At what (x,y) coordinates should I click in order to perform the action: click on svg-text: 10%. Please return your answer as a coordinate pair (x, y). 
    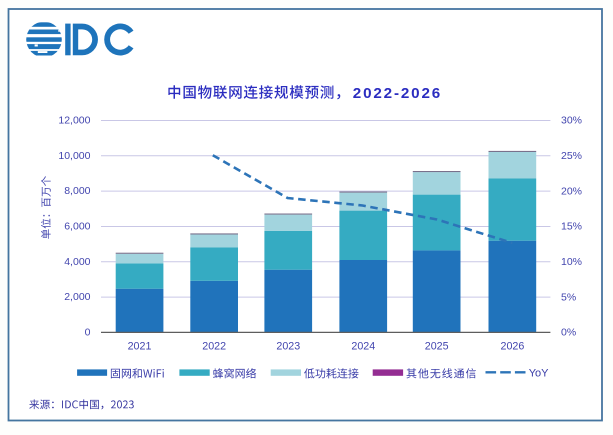
    Looking at the image, I should click on (571, 262).